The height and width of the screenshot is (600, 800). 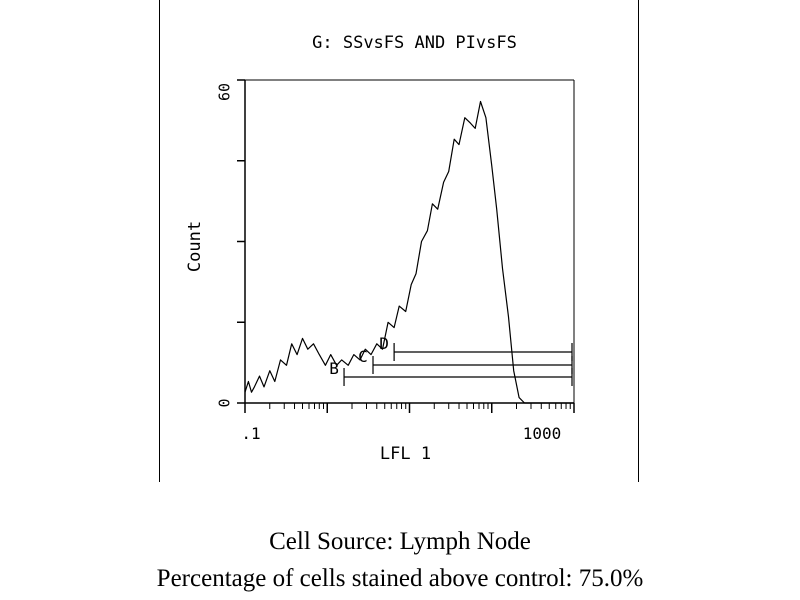 I want to click on x-tick-label: .1, so click(x=250, y=433).